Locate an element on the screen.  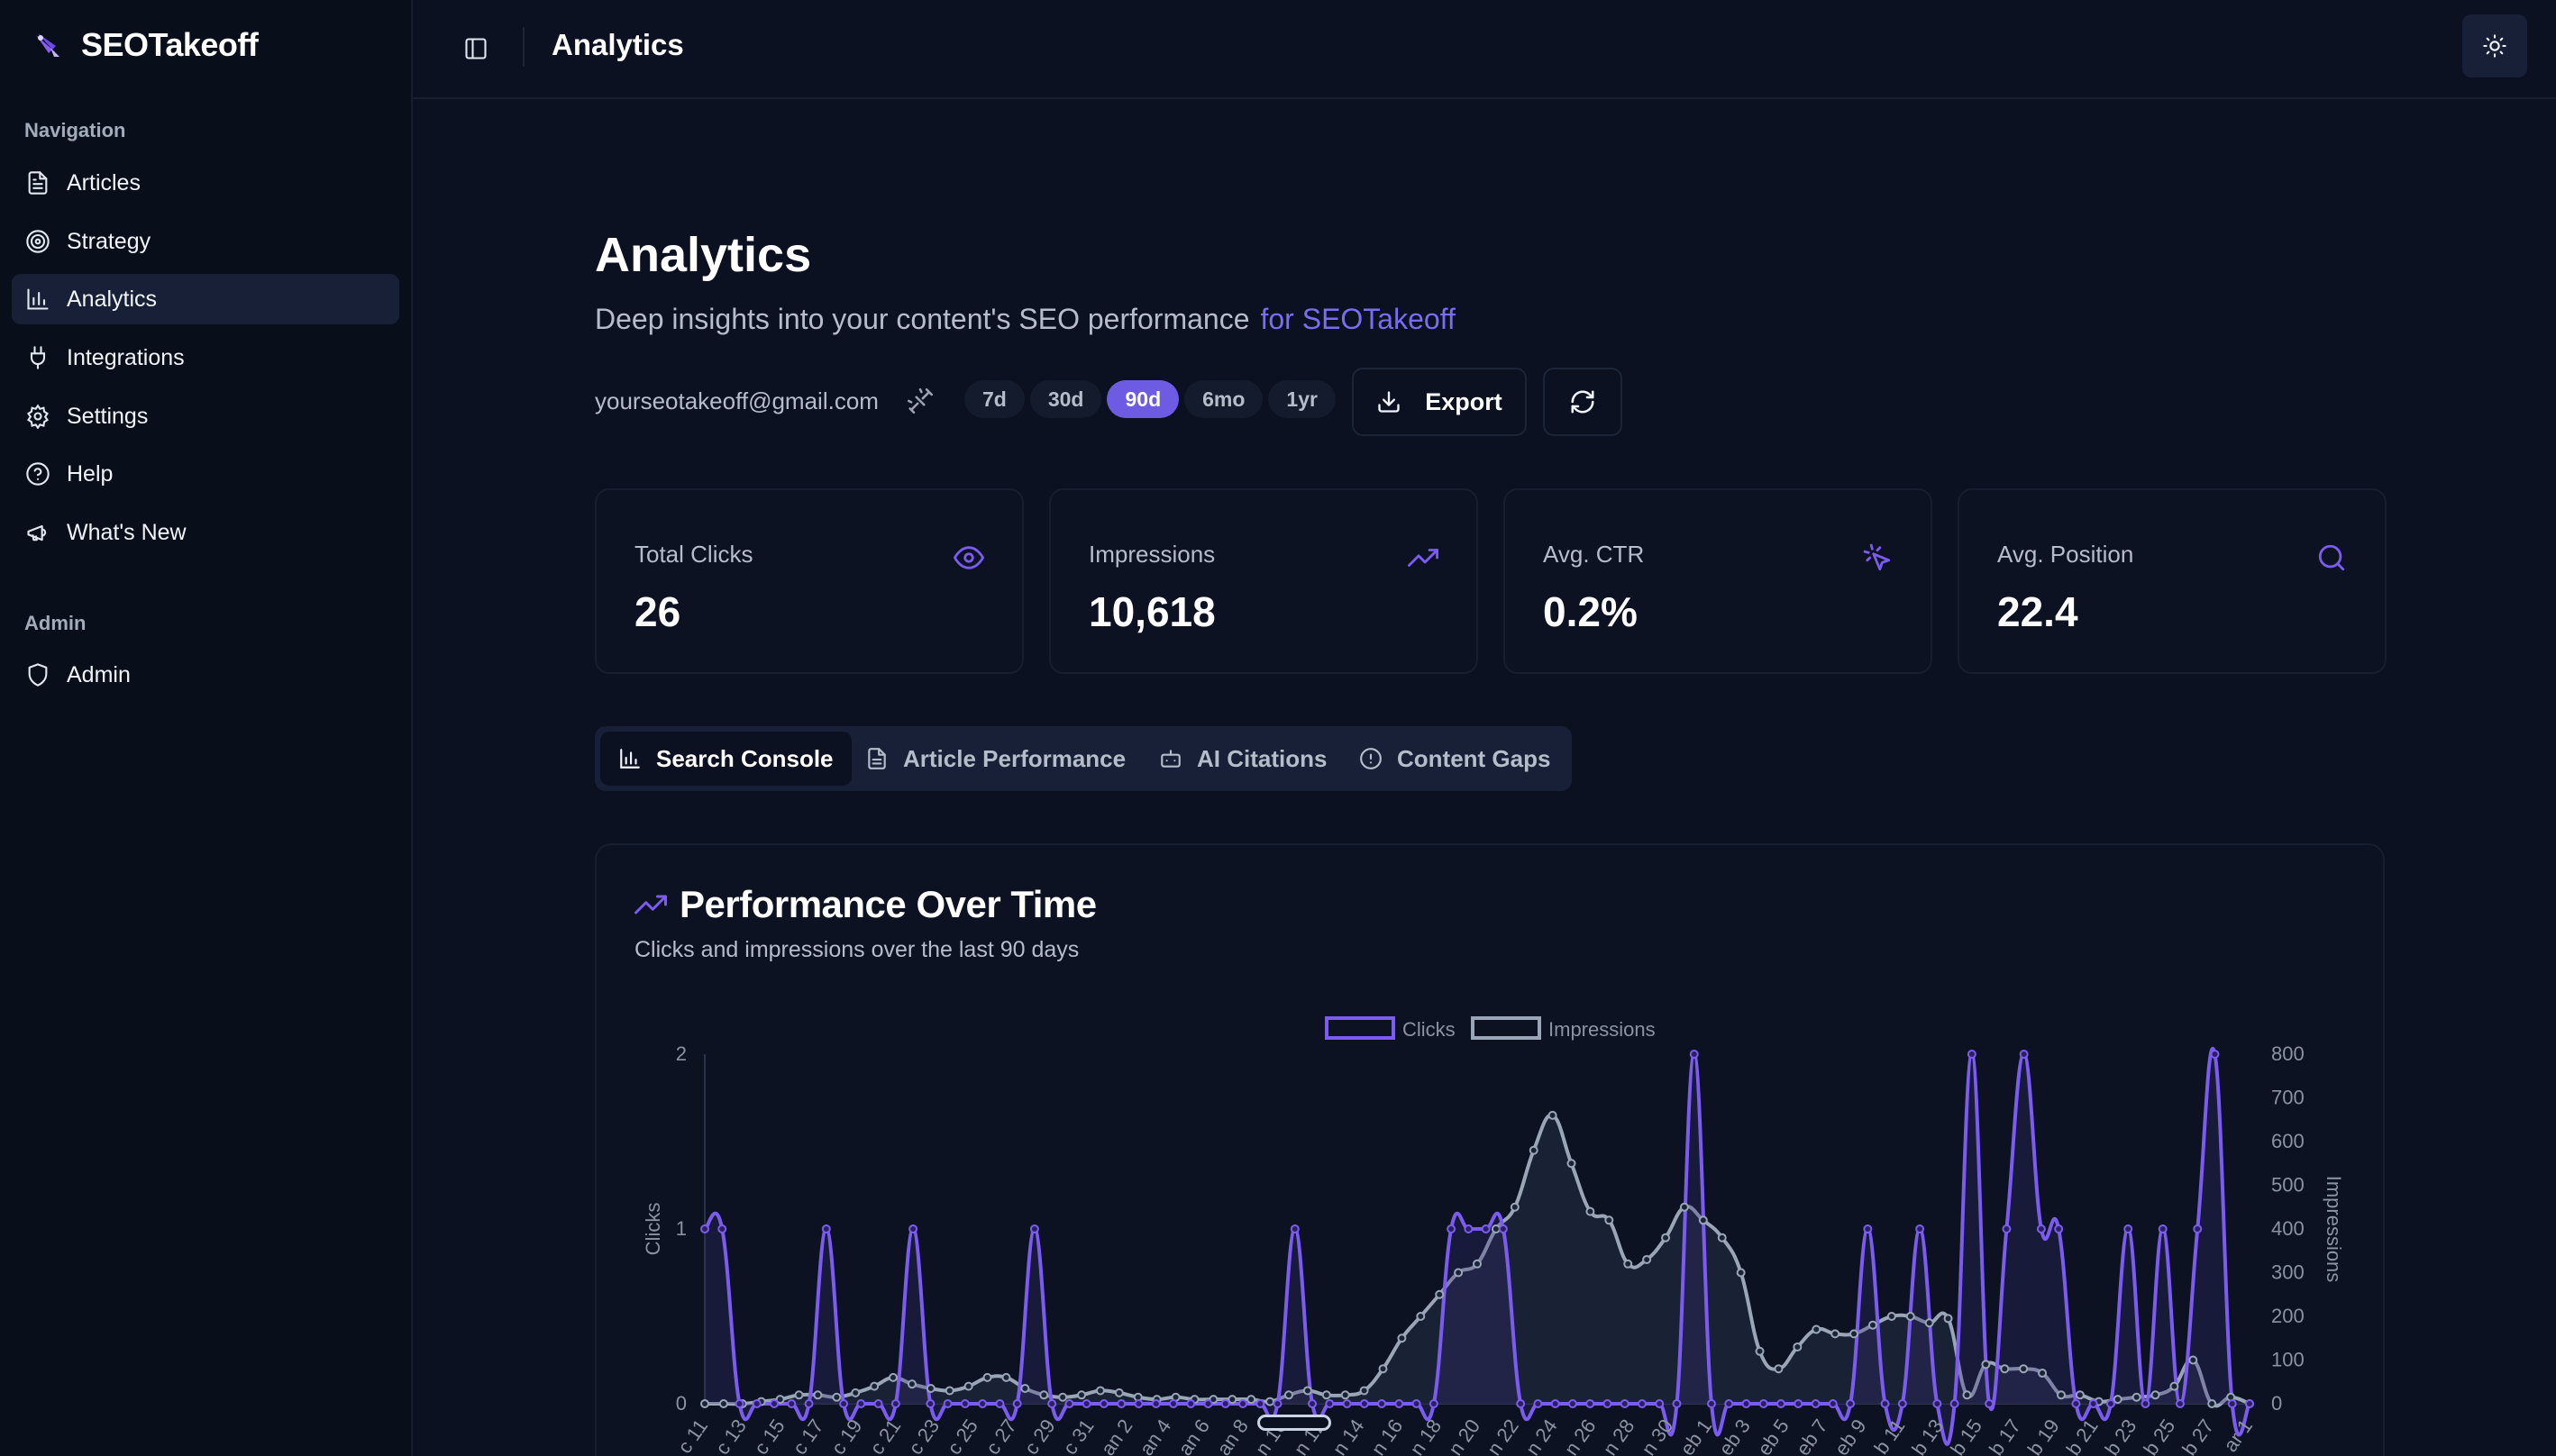
stat-label: Avg. CTR is located at coordinates (1594, 555).